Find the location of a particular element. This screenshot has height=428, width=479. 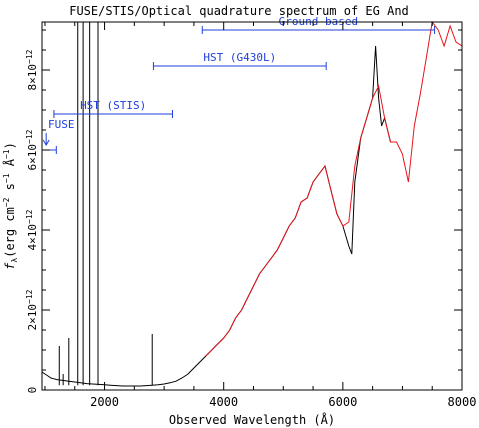

y-tick-text: 8×10−12 is located at coordinates (32, 69).